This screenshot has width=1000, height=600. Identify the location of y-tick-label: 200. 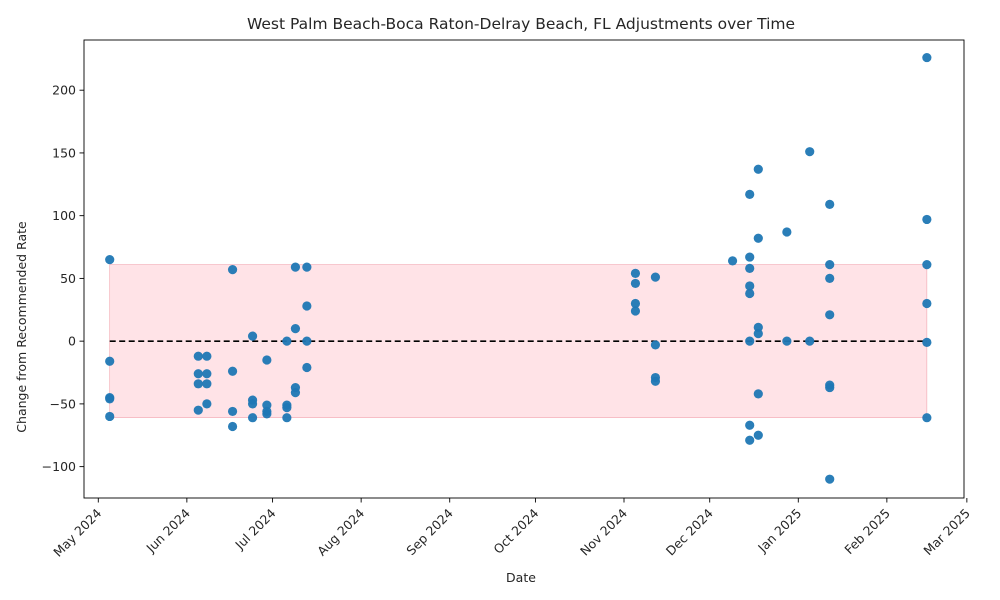
(64, 90).